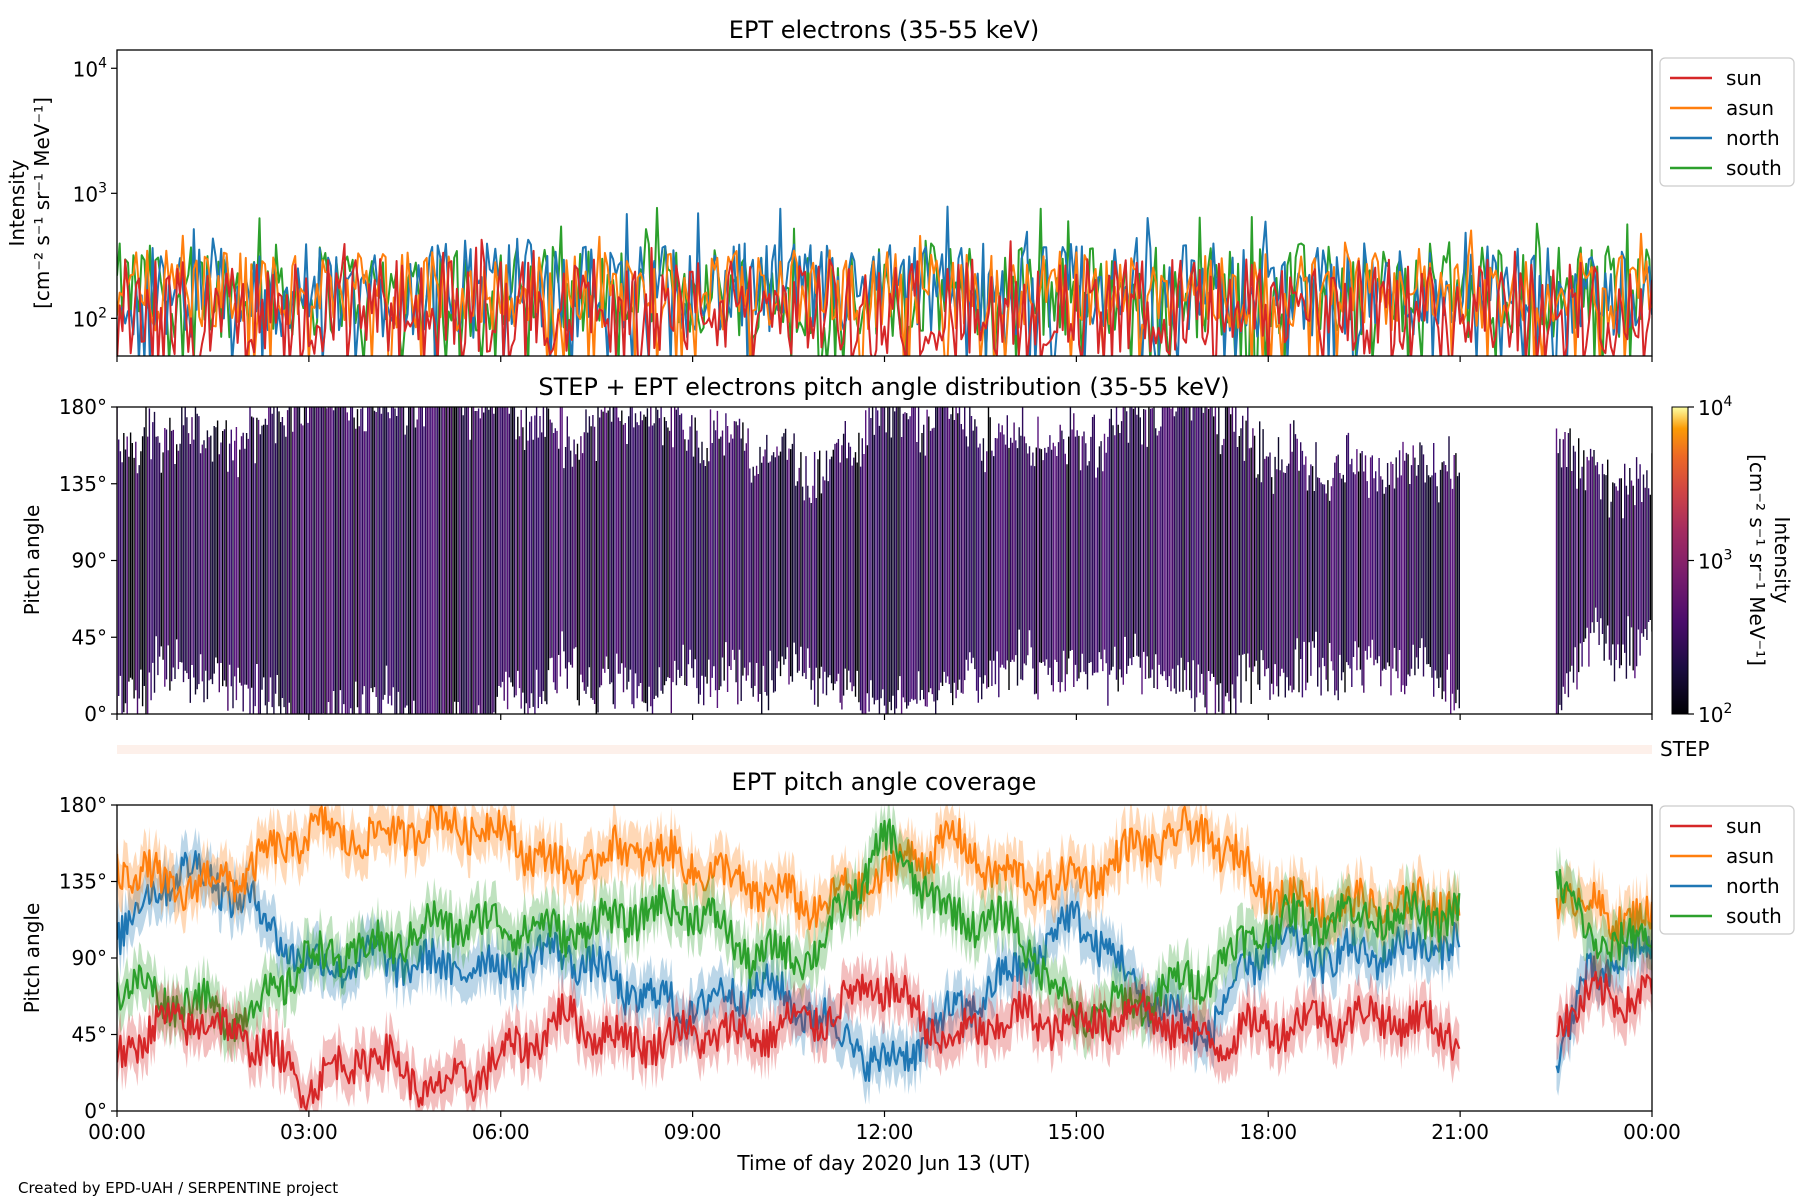 This screenshot has height=1200, width=1800. What do you see at coordinates (1460, 1132) in the screenshot?
I see `x-tick-label: 21:00` at bounding box center [1460, 1132].